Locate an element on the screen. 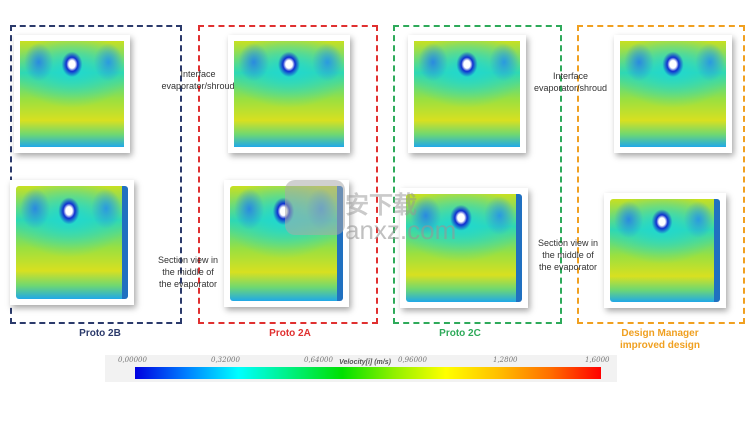 This screenshot has width=751, height=424. interface-map-2c is located at coordinates (467, 94).